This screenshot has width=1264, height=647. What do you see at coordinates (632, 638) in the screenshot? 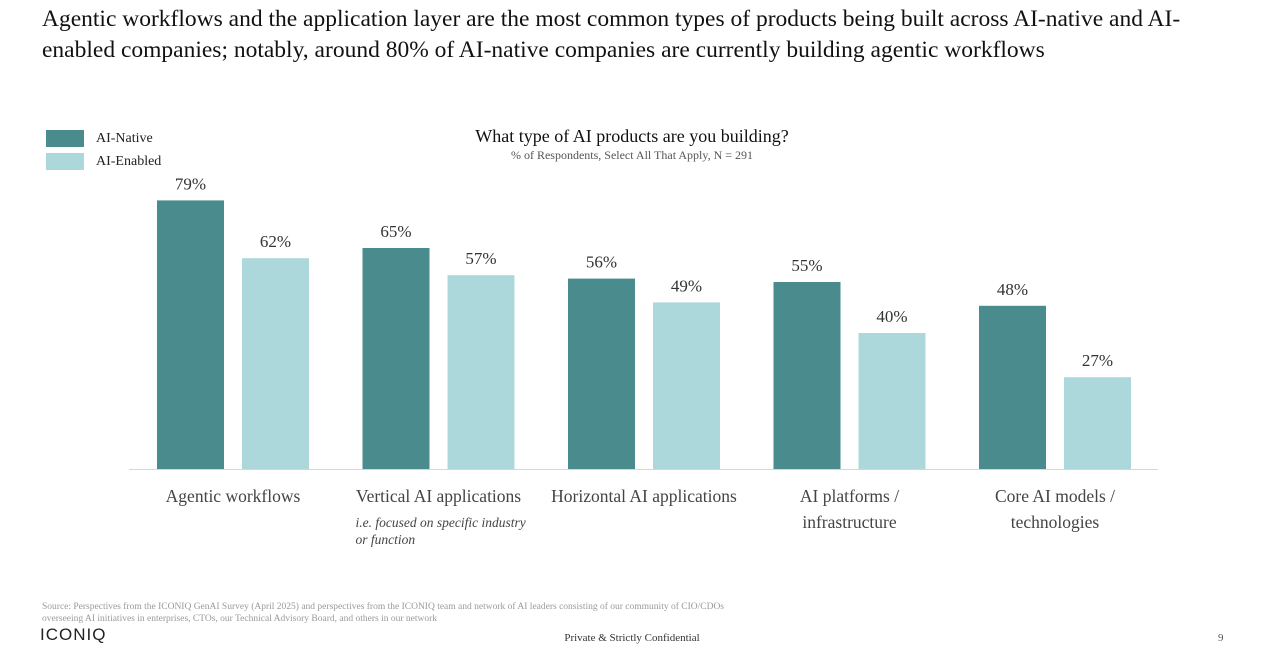
I see `confidentiality-notice: Private & Strictly Confidential` at bounding box center [632, 638].